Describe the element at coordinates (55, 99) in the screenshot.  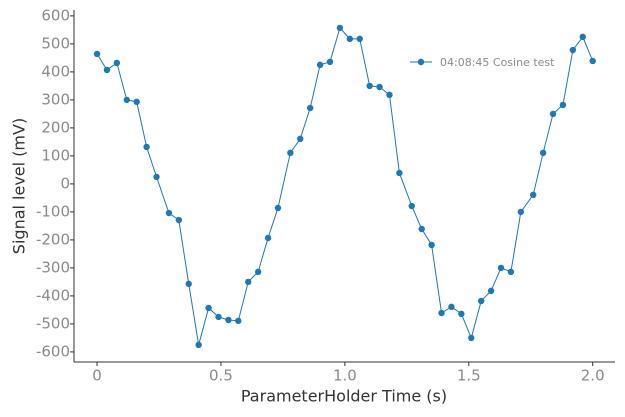
I see `y-tick-label: 300` at that location.